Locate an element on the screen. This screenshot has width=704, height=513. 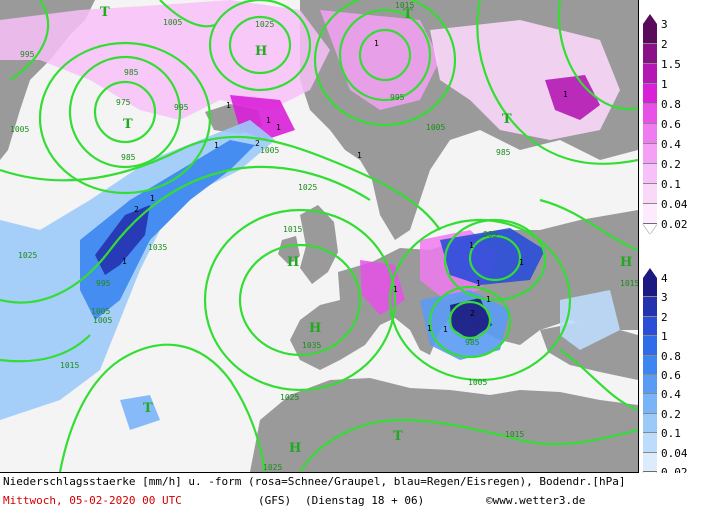
precip-label: 2 is located at coordinates (472, 313).